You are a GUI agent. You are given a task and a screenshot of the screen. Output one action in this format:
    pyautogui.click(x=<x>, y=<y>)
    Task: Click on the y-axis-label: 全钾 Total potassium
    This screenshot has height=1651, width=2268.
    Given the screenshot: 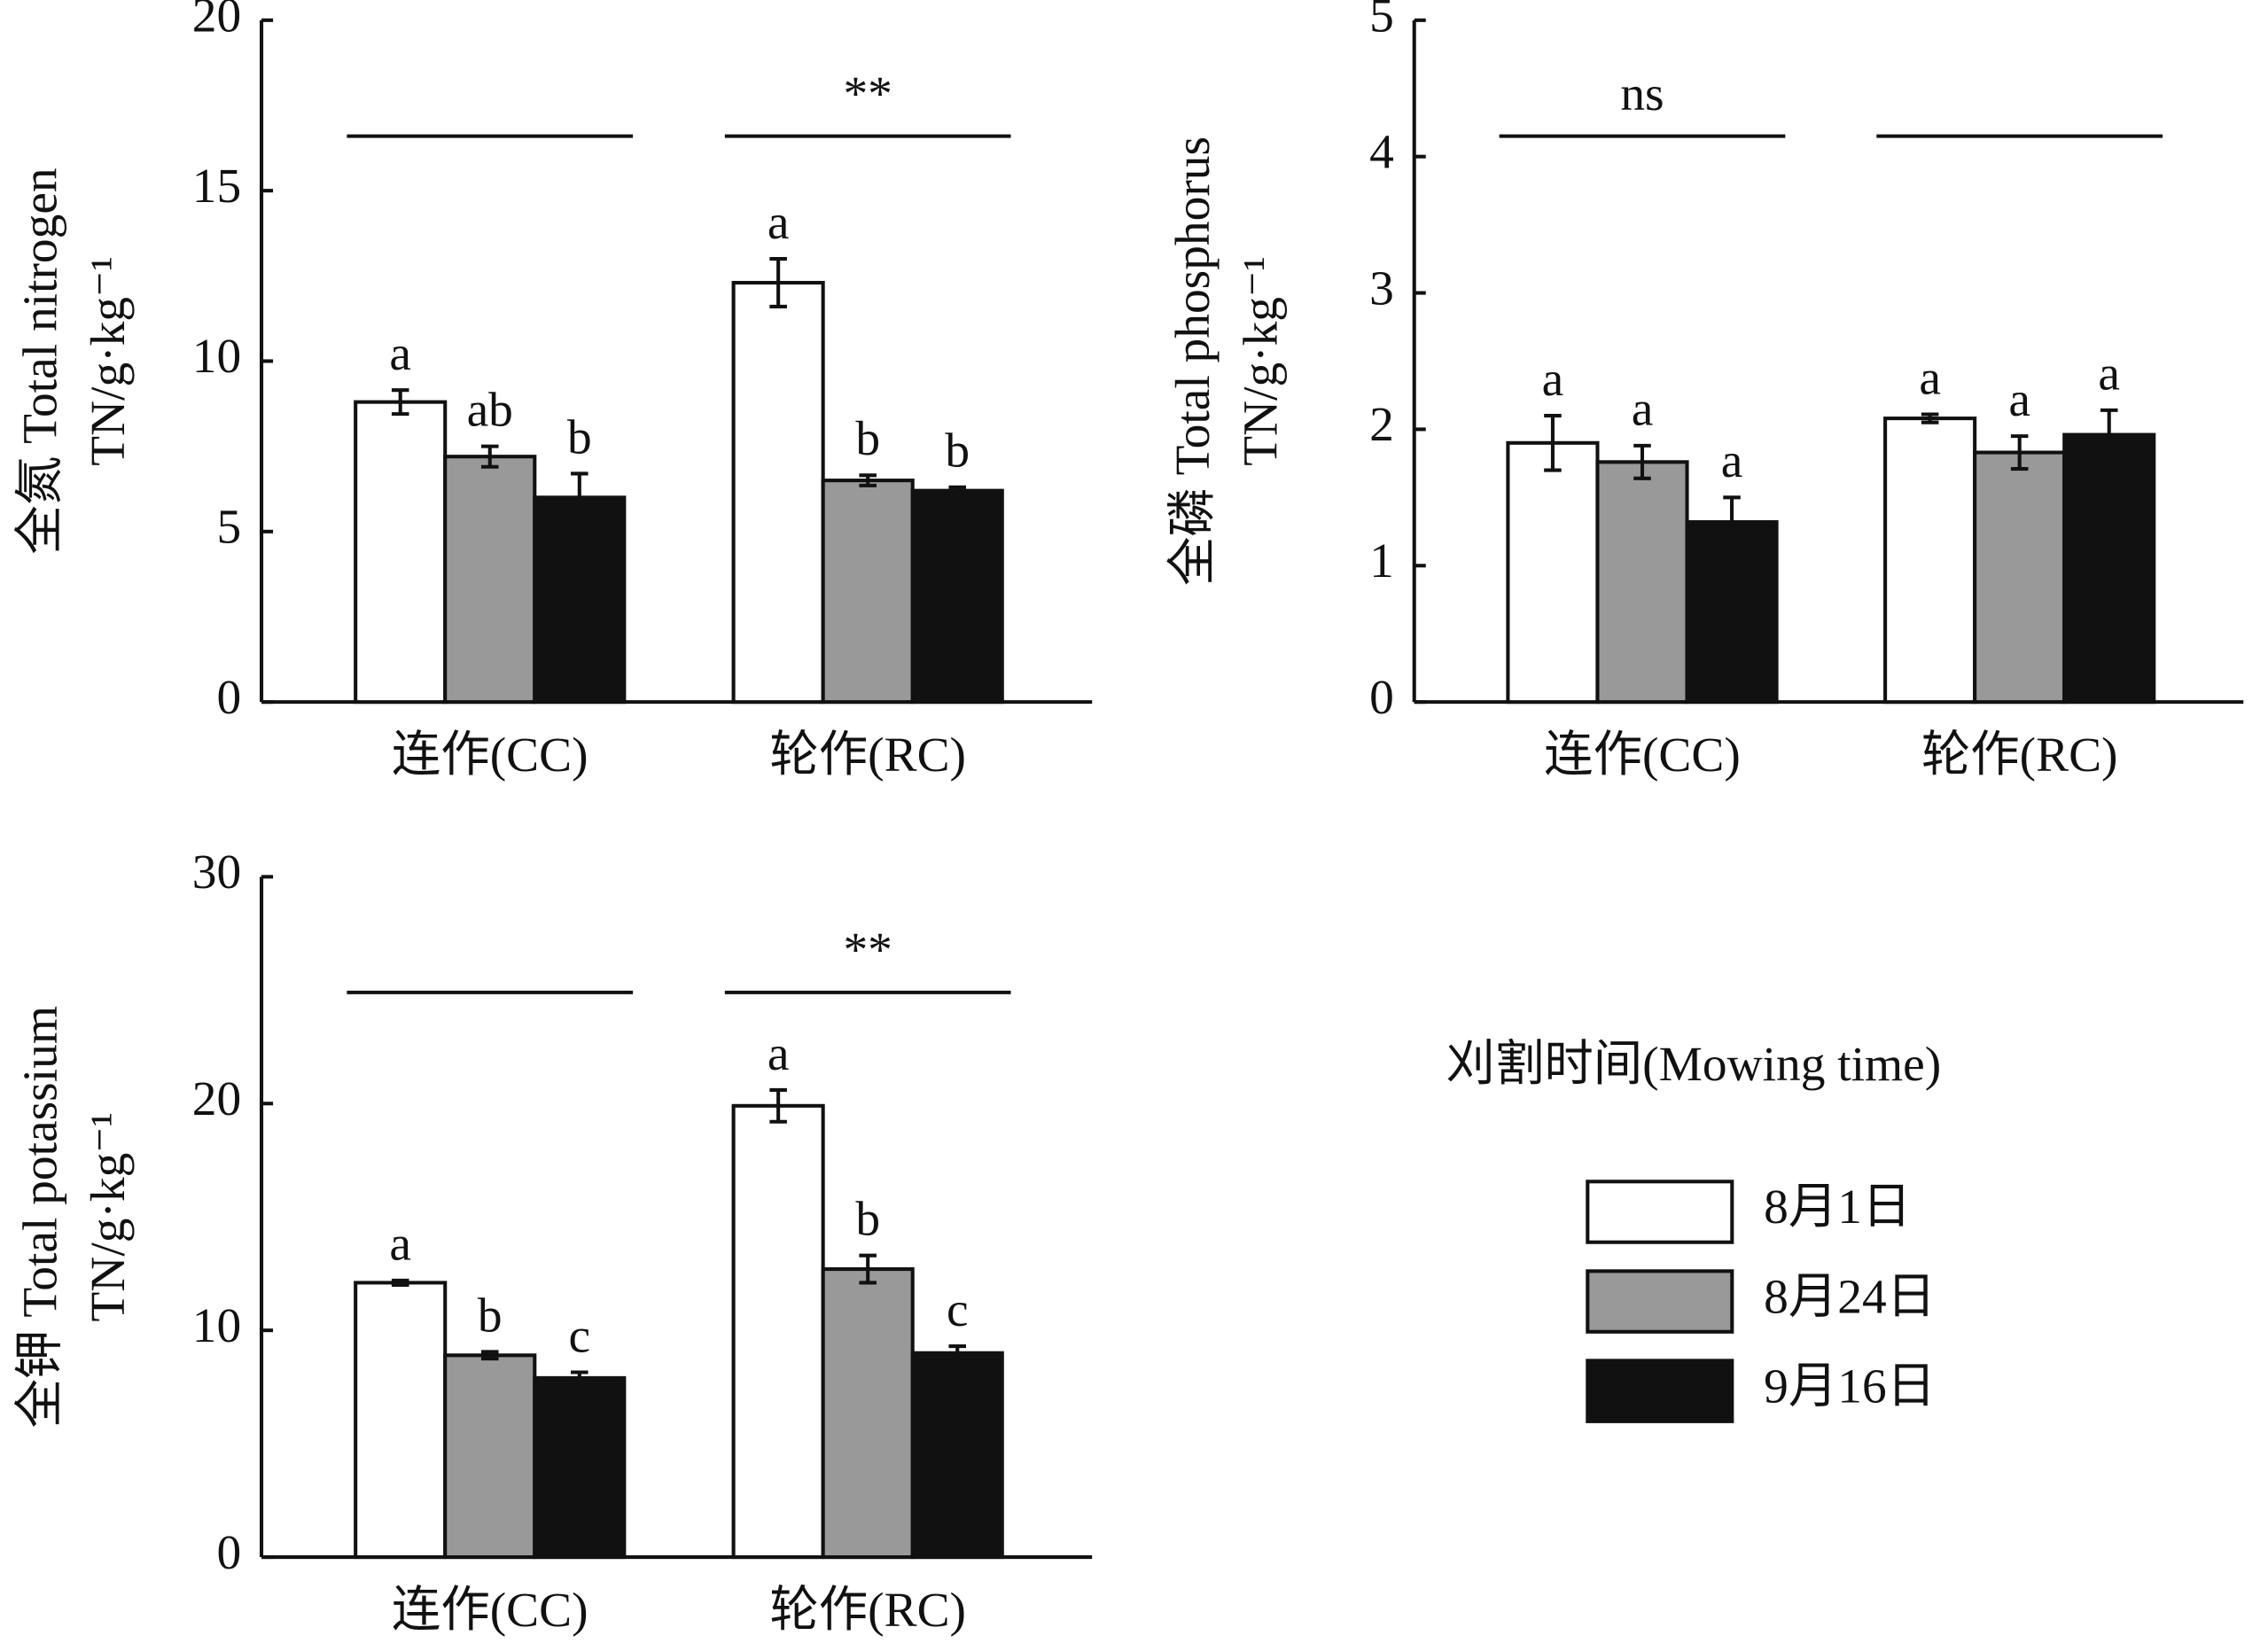 What is the action you would take?
    pyautogui.click(x=39, y=1217)
    